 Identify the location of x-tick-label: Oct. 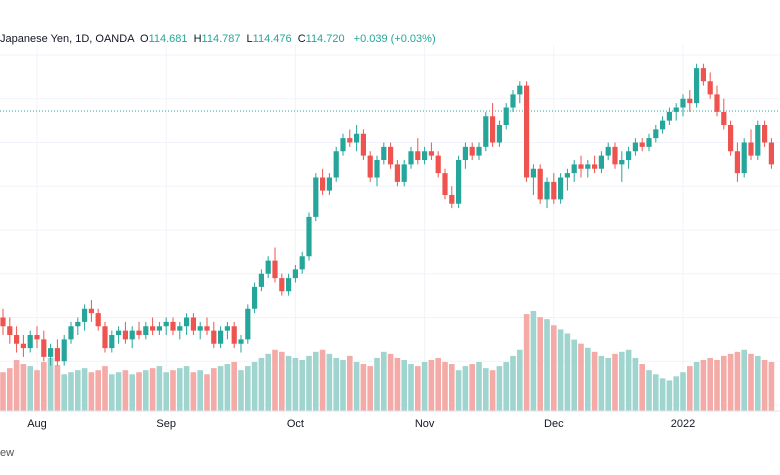
(295, 424).